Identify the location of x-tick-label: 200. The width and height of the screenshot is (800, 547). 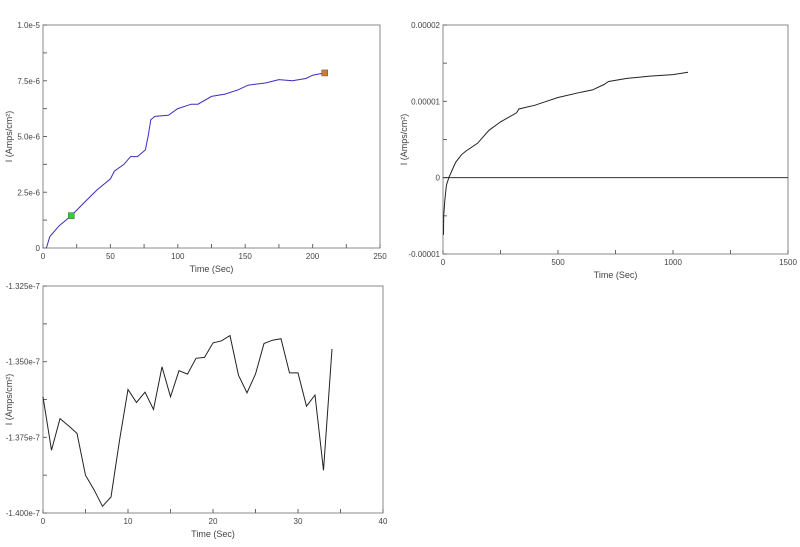
(313, 256).